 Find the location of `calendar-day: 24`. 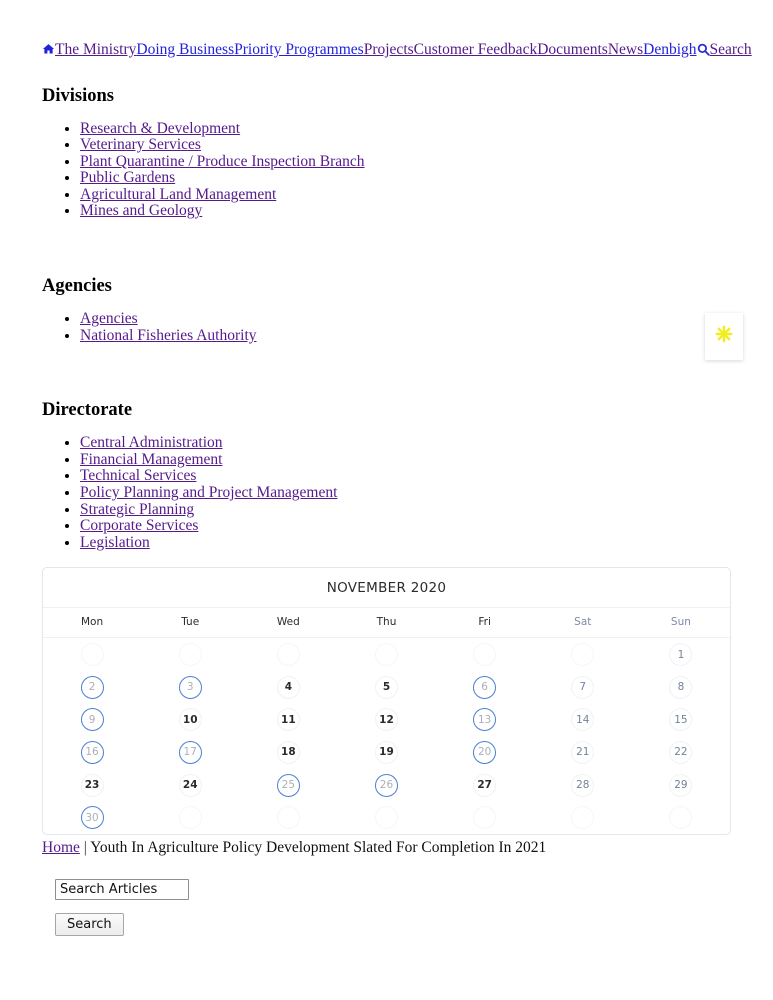

calendar-day: 24 is located at coordinates (190, 785).